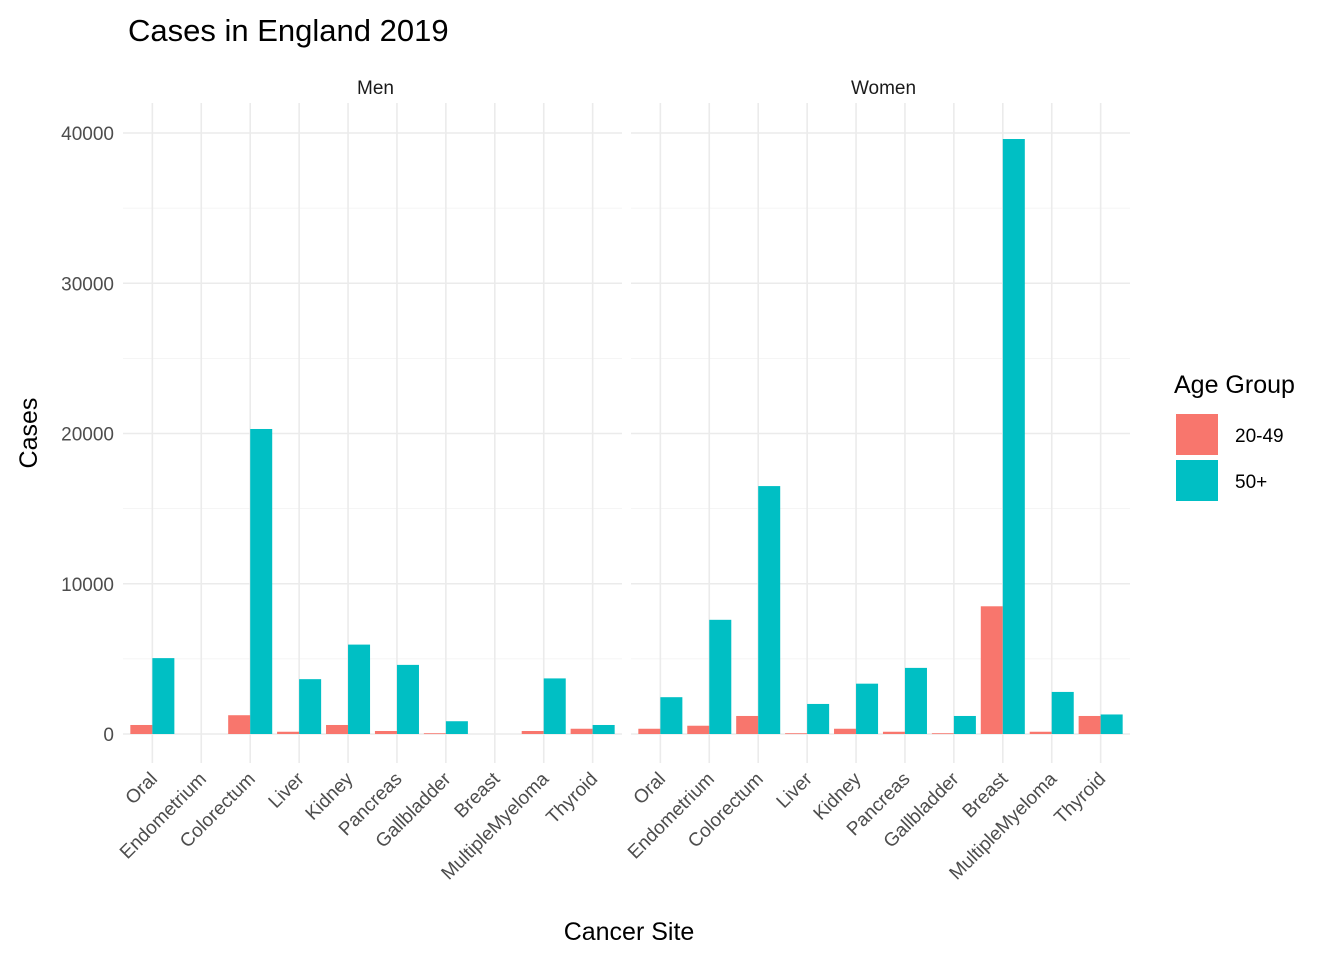 This screenshot has height=960, width=1344. I want to click on bar-men-pancreas-age-50-plus, so click(407, 699).